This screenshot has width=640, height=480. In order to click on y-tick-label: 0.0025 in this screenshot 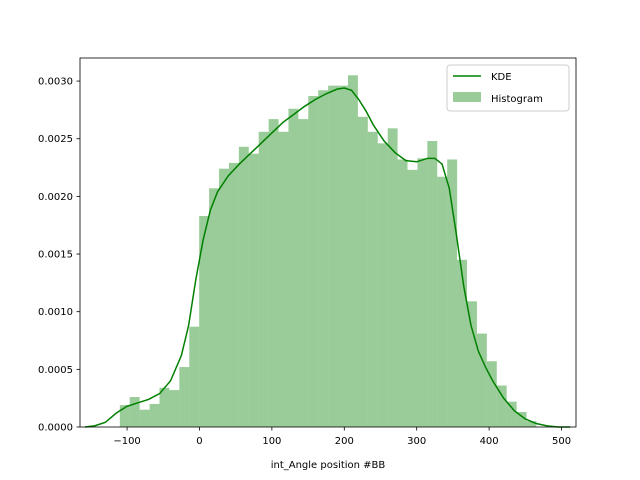, I will do `click(55, 139)`.